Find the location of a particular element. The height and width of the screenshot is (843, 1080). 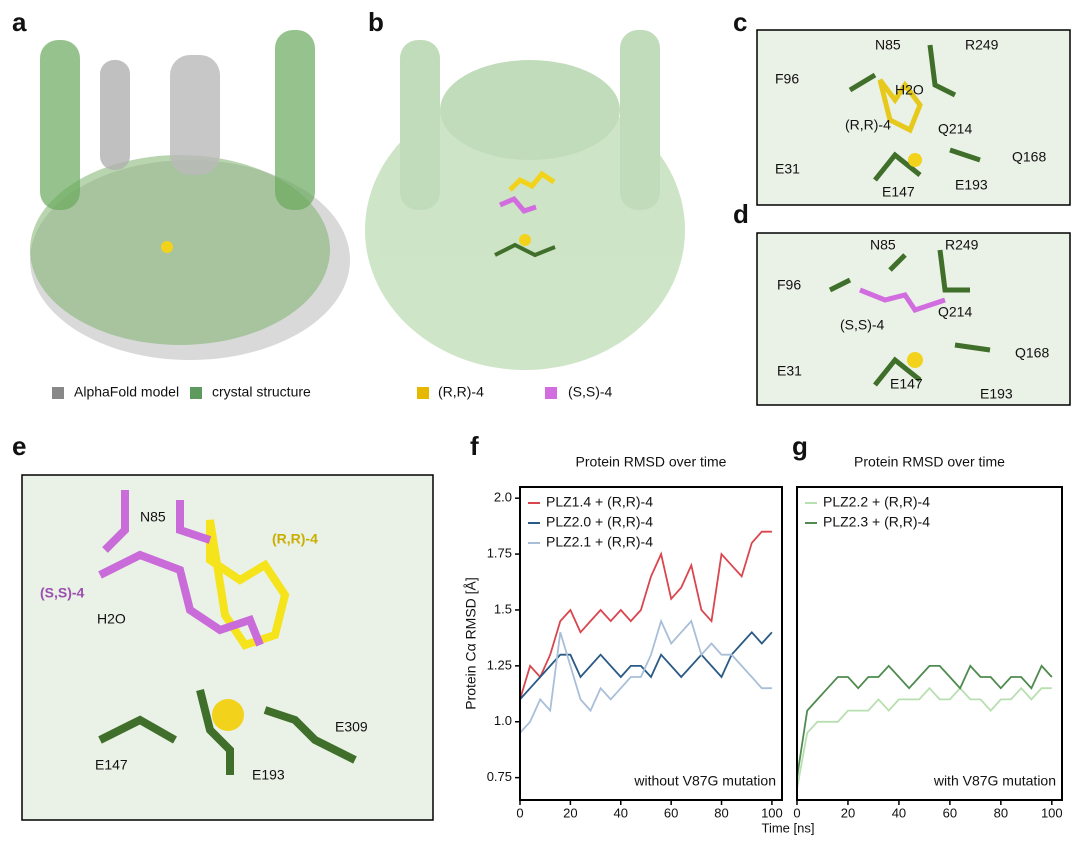

legend-label: PLZ2.1 + (R,R)-4 is located at coordinates (599, 542).